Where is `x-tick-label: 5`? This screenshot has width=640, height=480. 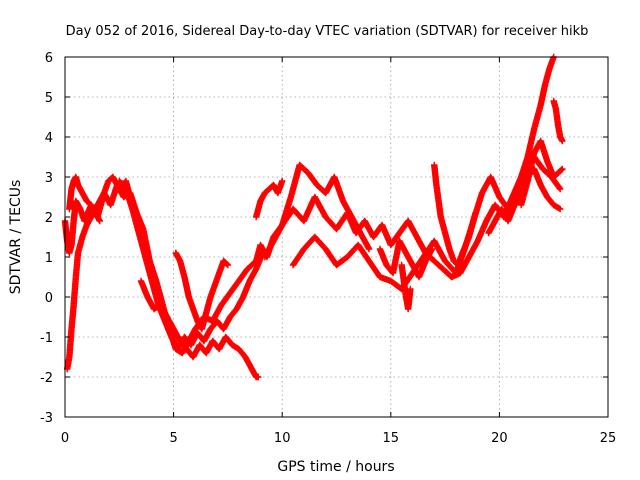
x-tick-label: 5 is located at coordinates (173, 438).